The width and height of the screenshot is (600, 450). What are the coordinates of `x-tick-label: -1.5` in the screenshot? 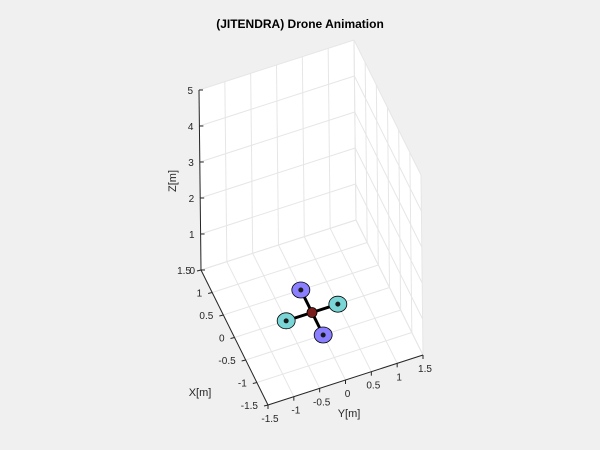 It's located at (250, 406).